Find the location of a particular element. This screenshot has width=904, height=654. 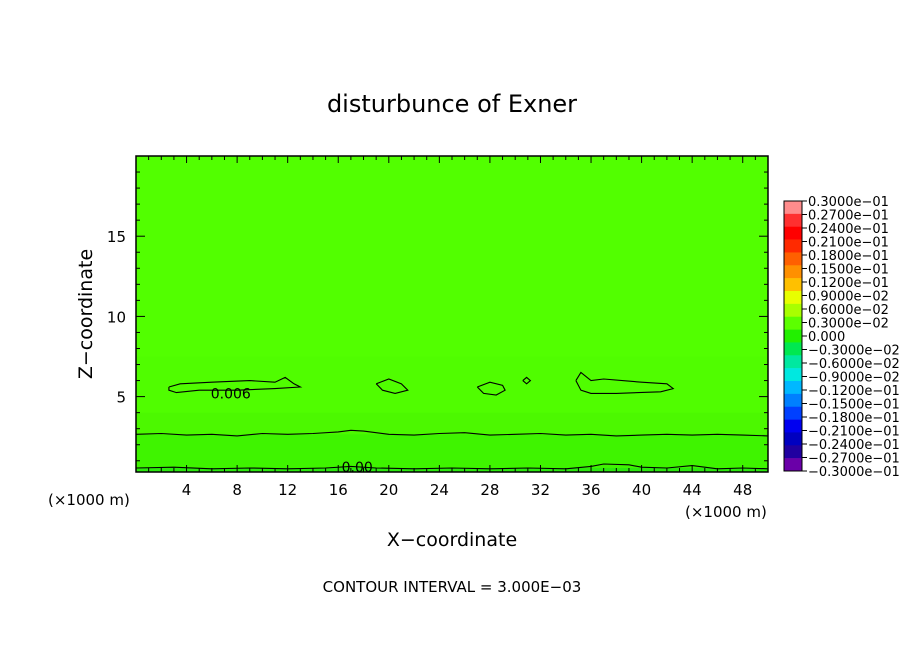

colorbar-label: −0.3000e−01 is located at coordinates (854, 472).